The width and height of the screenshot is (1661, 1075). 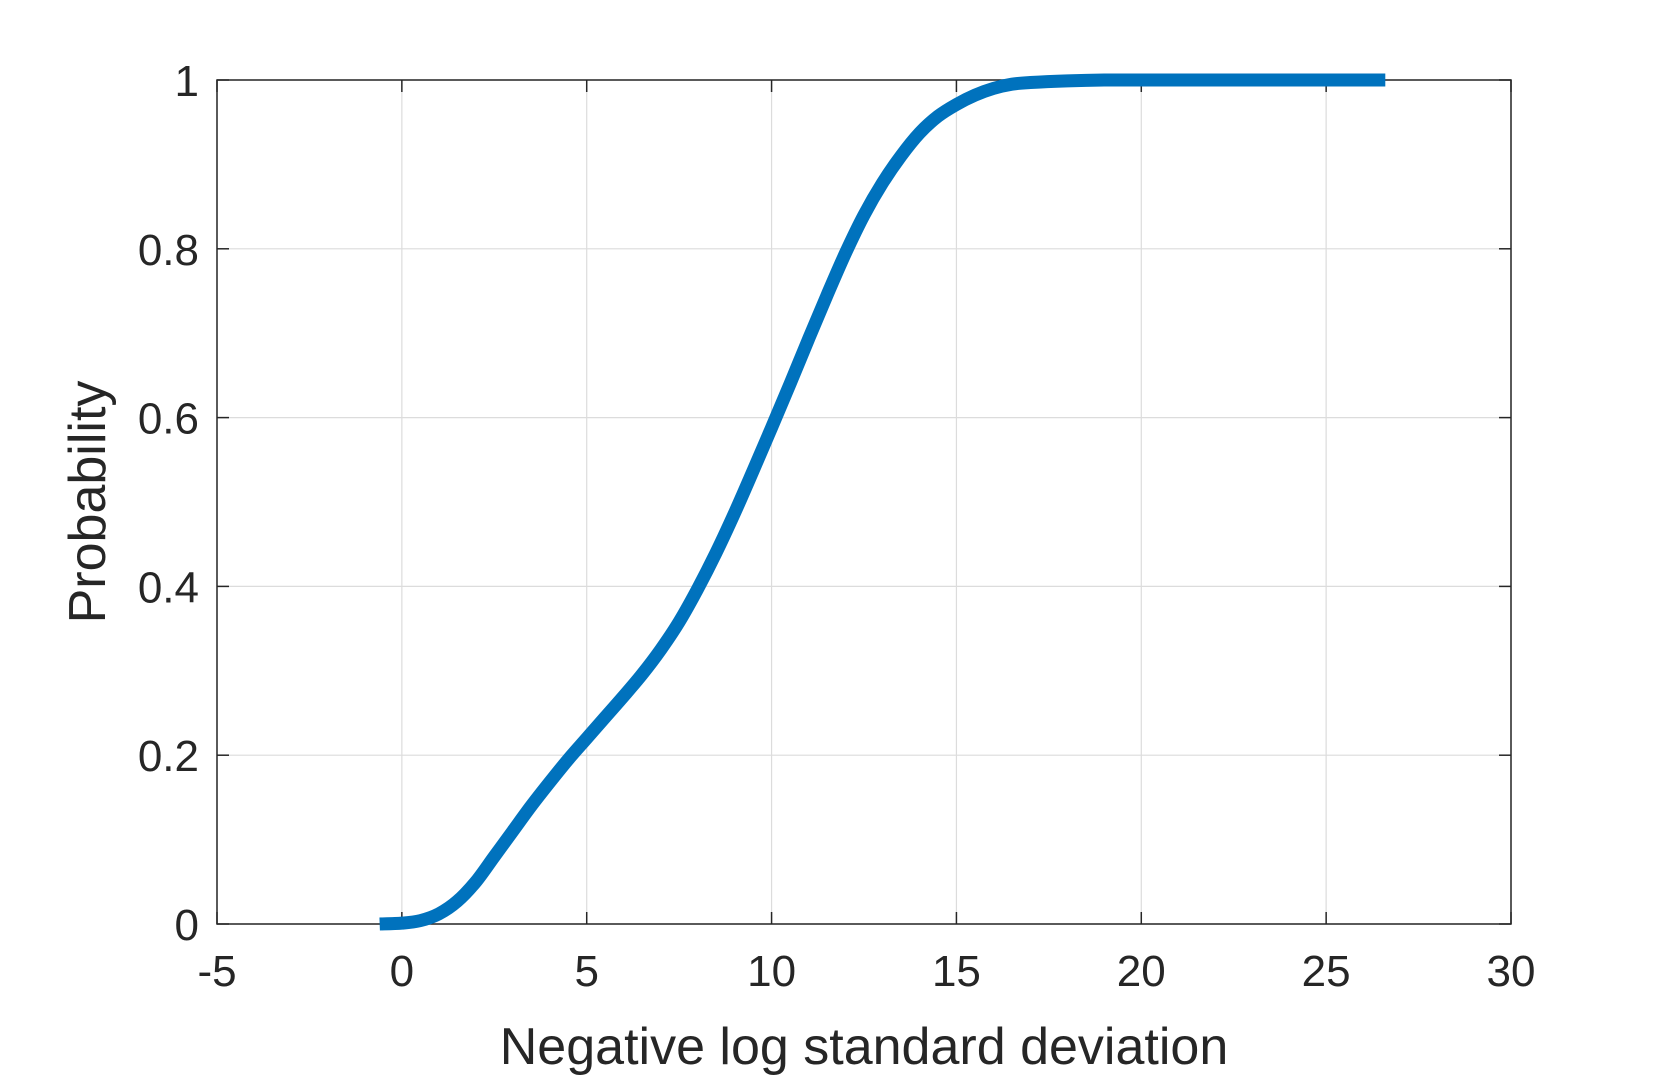 I want to click on x-tick-label: 15, so click(x=956, y=971).